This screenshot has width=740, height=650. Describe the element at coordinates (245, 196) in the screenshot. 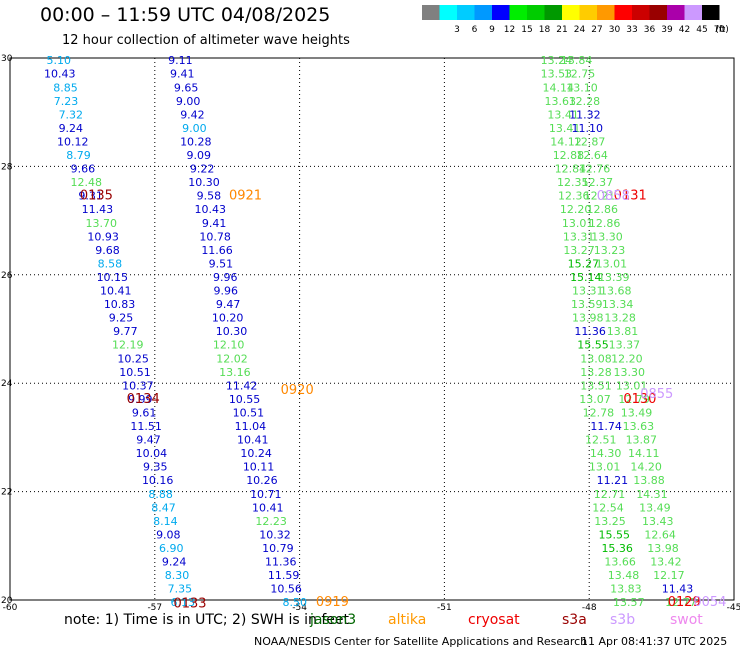

I see `pass-time-label: 0921` at that location.